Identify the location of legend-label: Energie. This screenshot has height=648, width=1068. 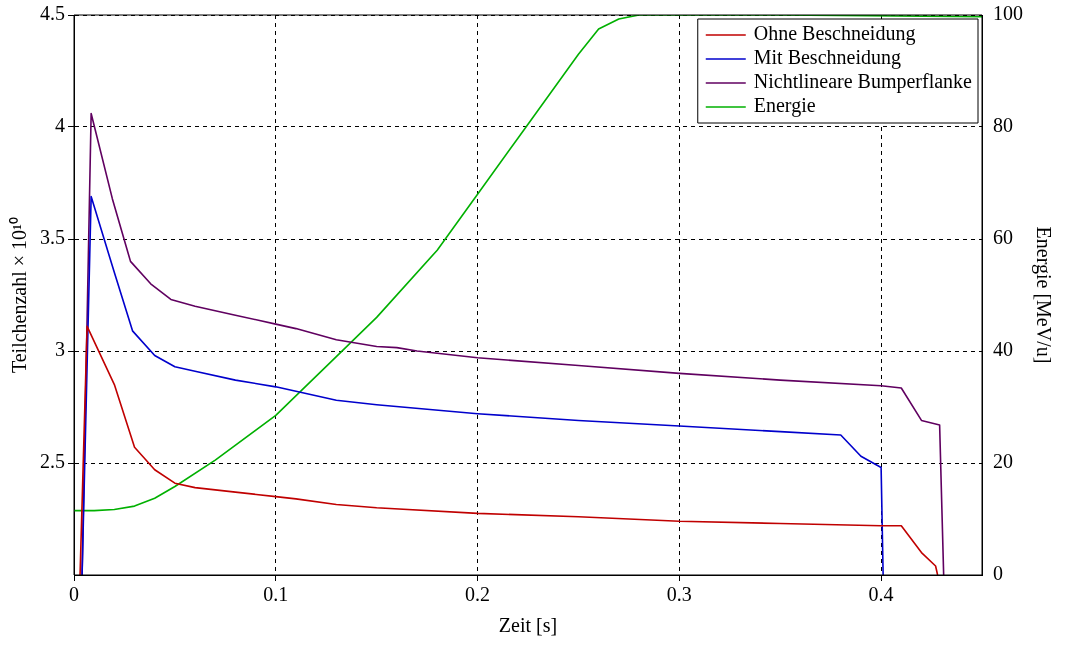
(784, 106).